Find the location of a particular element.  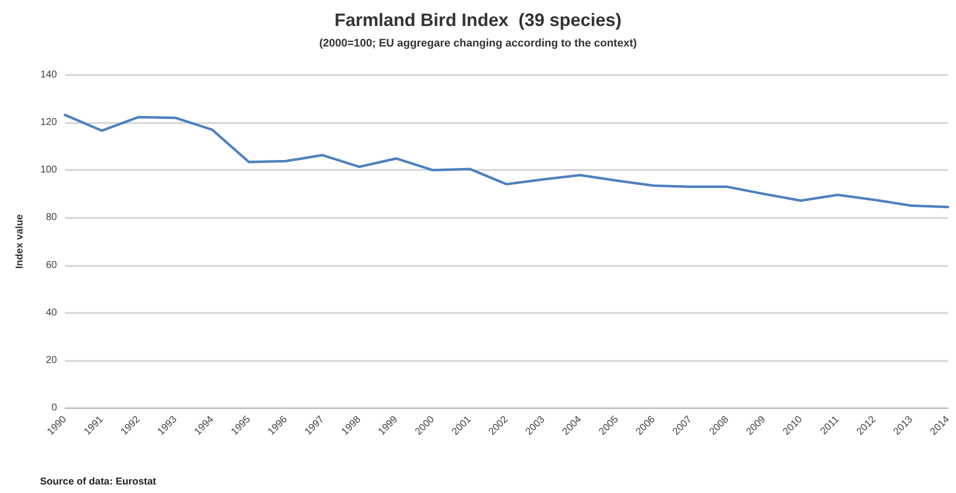

chart-title: Farmland Bird Index (39 species) is located at coordinates (478, 20).